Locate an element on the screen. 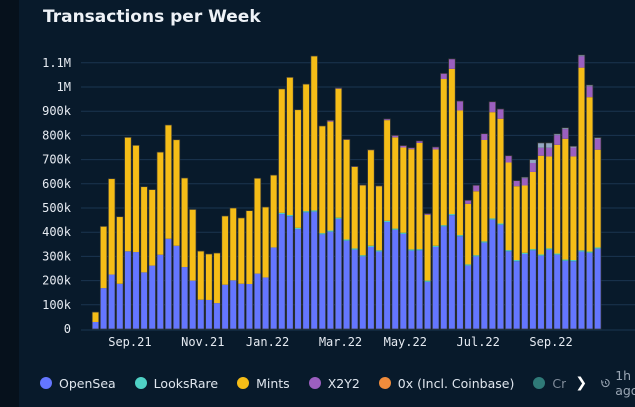 The width and height of the screenshot is (635, 407). legend-item: LooksRare is located at coordinates (176, 383).